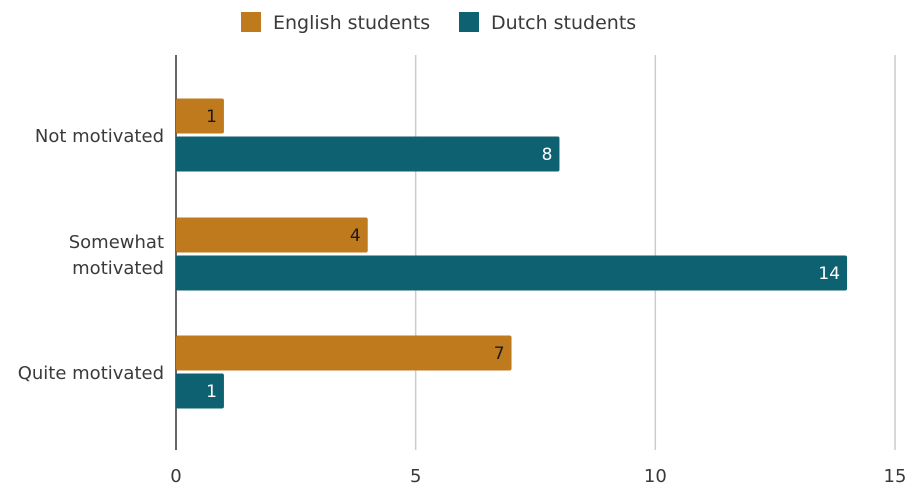 This screenshot has height=486, width=909. I want to click on x-tick-label: 10, so click(655, 476).